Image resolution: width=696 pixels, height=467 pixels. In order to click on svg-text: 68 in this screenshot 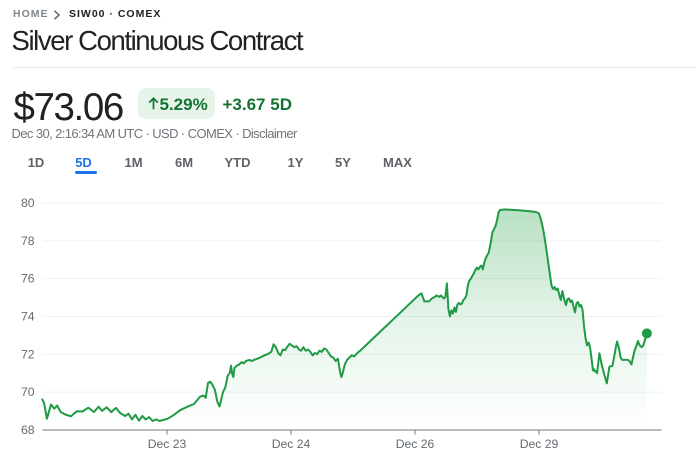, I will do `click(28, 430)`.